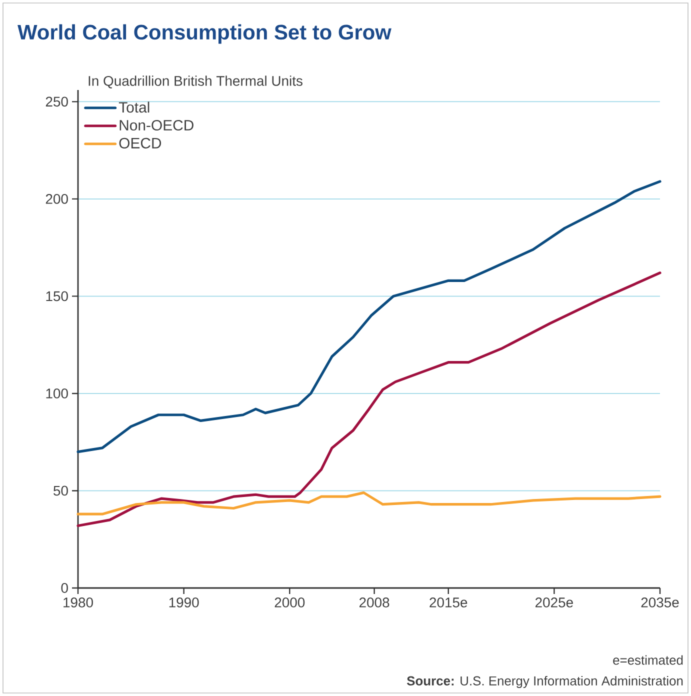 The width and height of the screenshot is (691, 696). Describe the element at coordinates (195, 82) in the screenshot. I see `chart-subtitle: In Quadrillion British Thermal Units` at that location.